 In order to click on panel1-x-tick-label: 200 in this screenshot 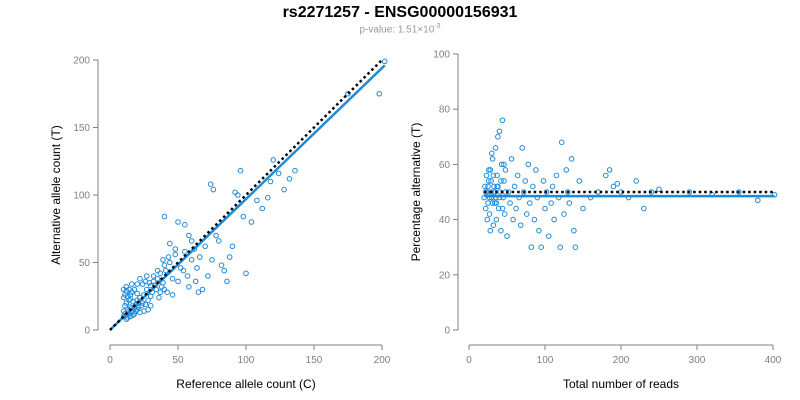, I will do `click(382, 360)`.